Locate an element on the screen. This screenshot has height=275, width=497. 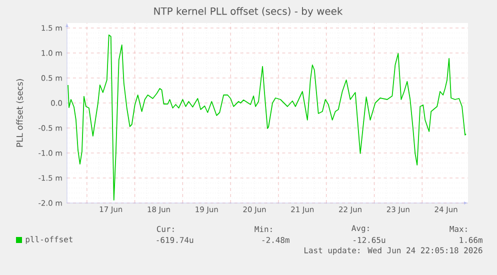
y-axis-title: PLL offset (secs) is located at coordinates (20, 113).